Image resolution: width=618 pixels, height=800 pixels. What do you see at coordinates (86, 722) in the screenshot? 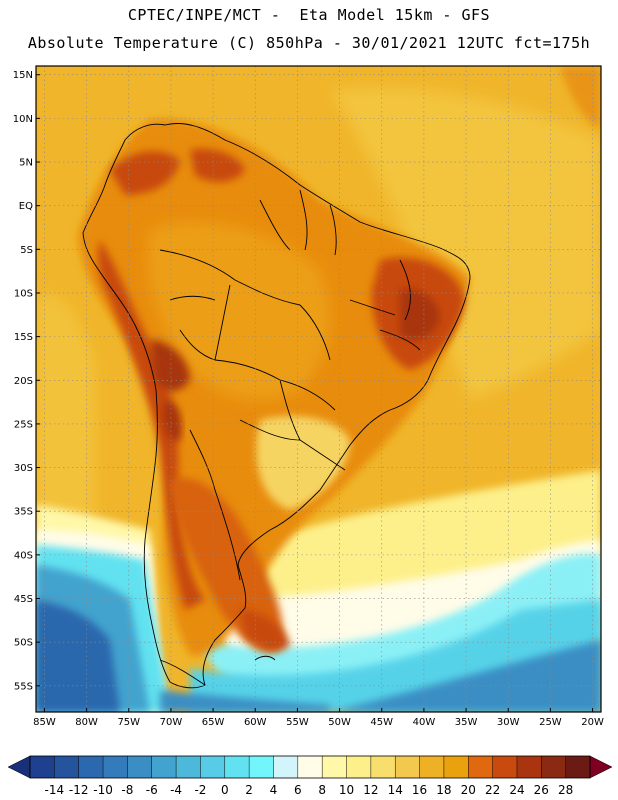
I see `lon-tick-label: 80W` at bounding box center [86, 722].